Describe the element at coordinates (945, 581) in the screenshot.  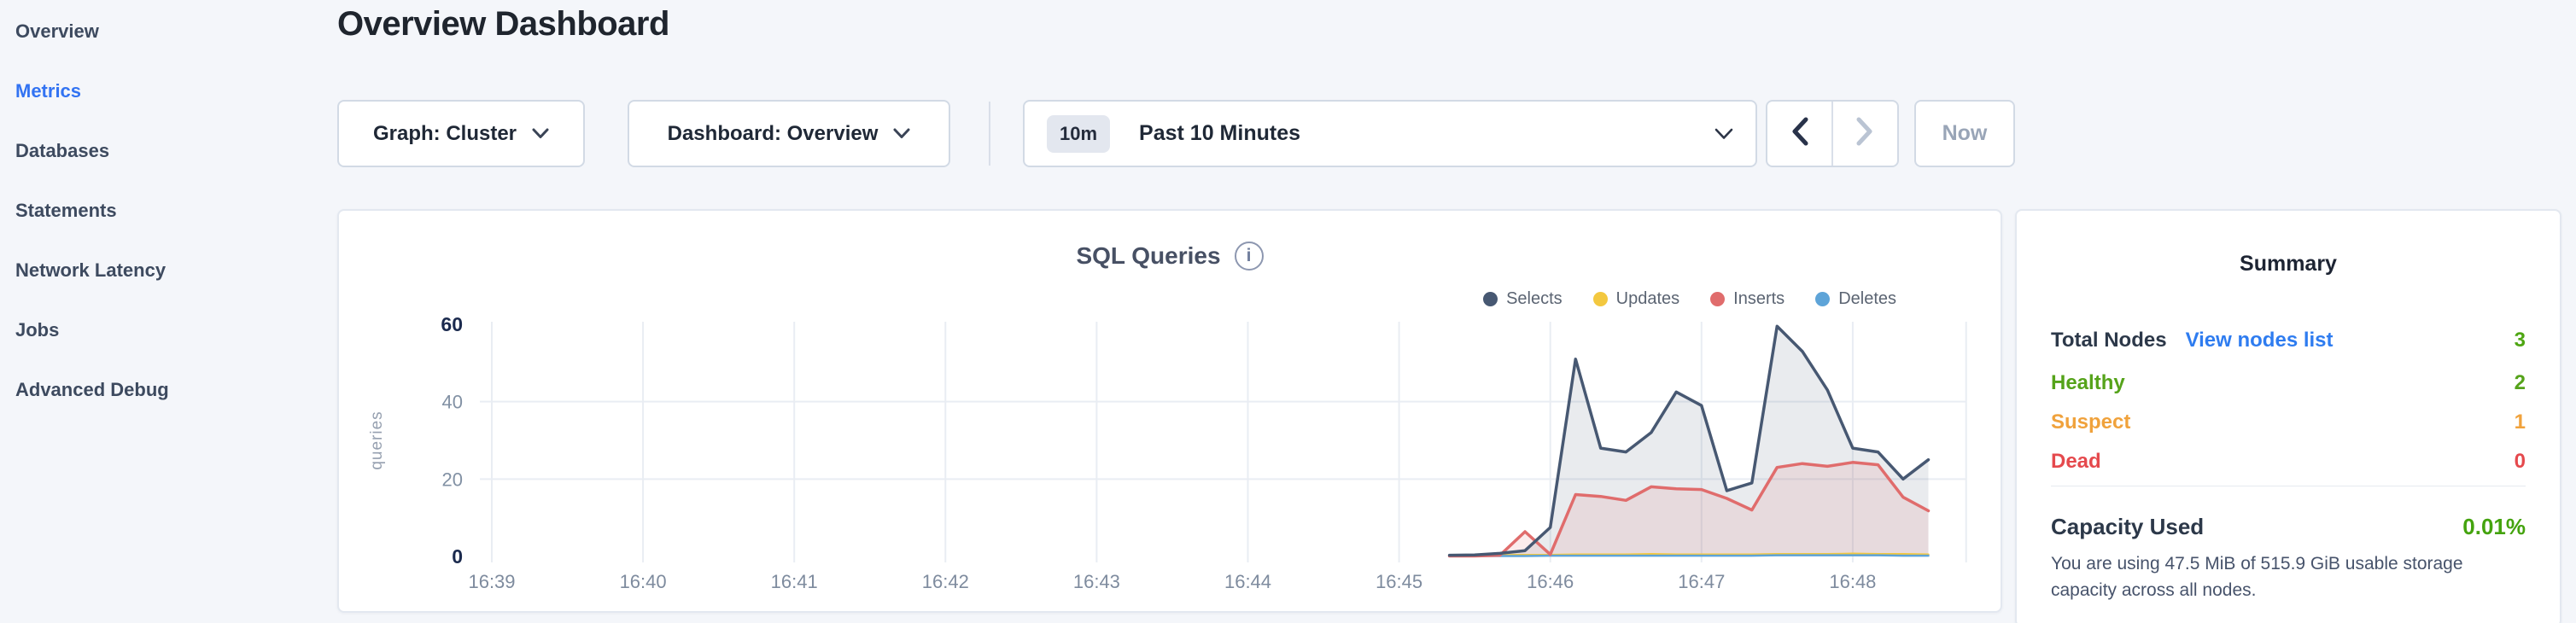
I see `svg-text: 16:42` at that location.